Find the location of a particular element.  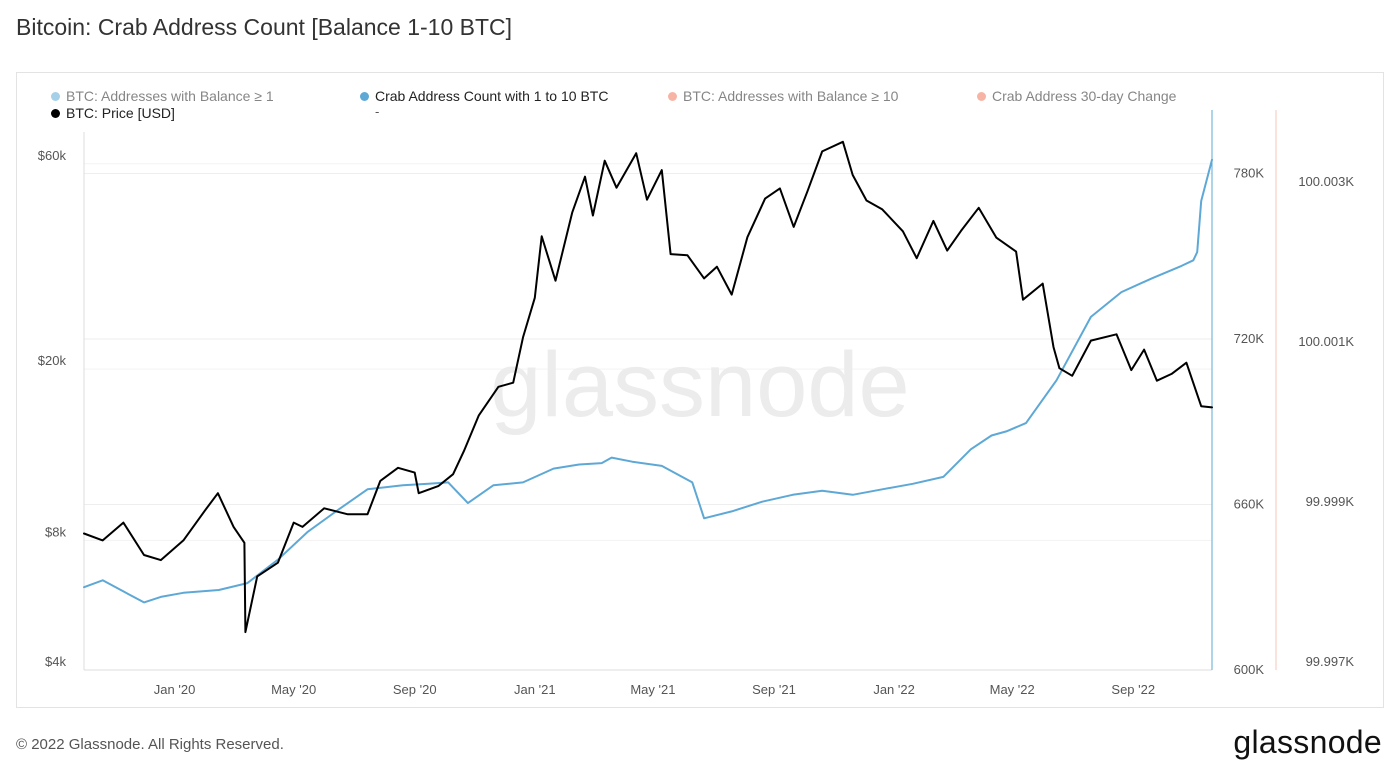

x-tick-label: Sep '21 is located at coordinates (774, 689).